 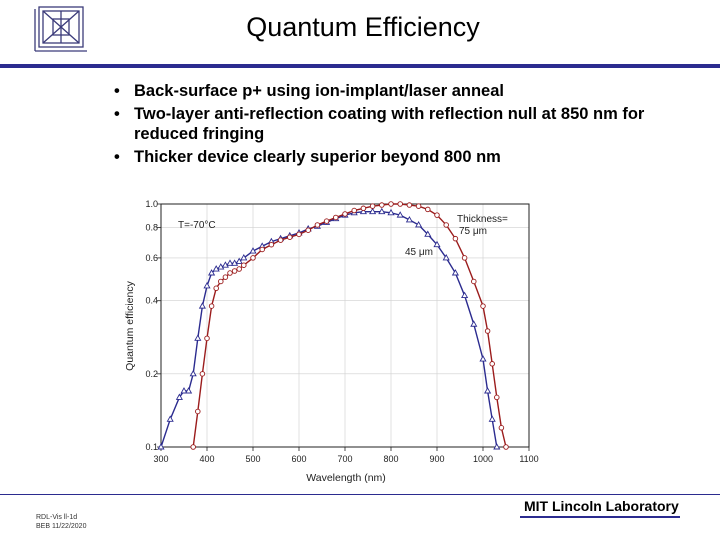 What do you see at coordinates (151, 228) in the screenshot?
I see `y-tick-label: 0.8` at bounding box center [151, 228].